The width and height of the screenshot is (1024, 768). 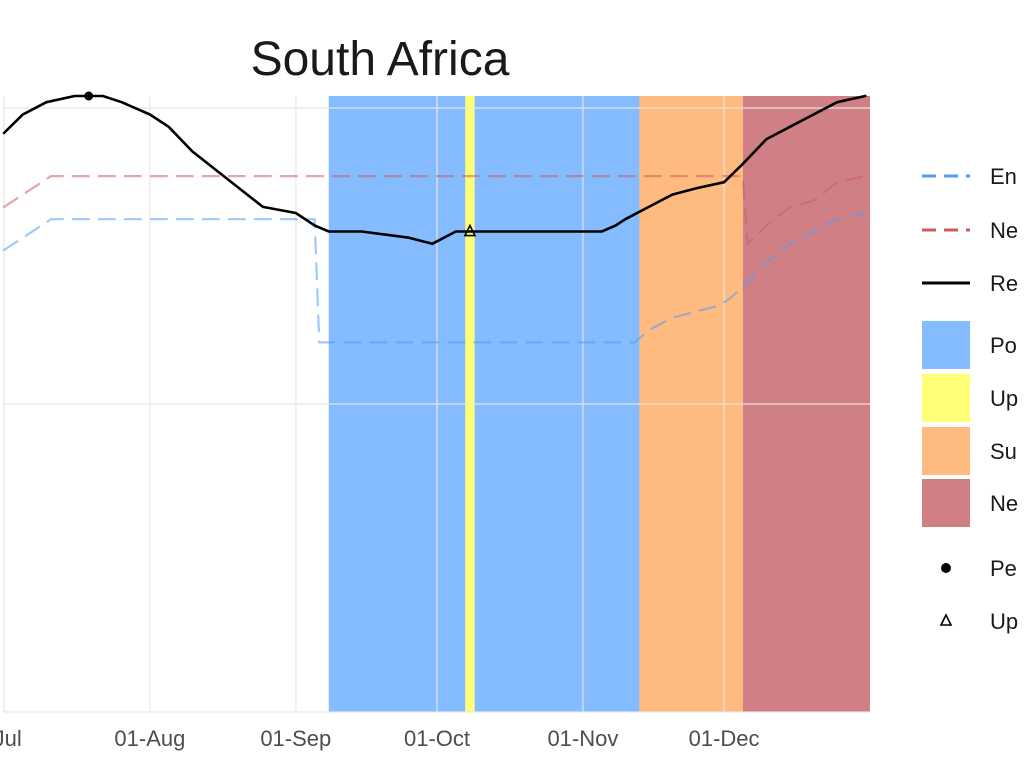 What do you see at coordinates (380, 738) in the screenshot?
I see `x-axis-ticks: -Jul 01-Aug 01-Sep 01-Oct 01-Nov 01-Dec` at bounding box center [380, 738].